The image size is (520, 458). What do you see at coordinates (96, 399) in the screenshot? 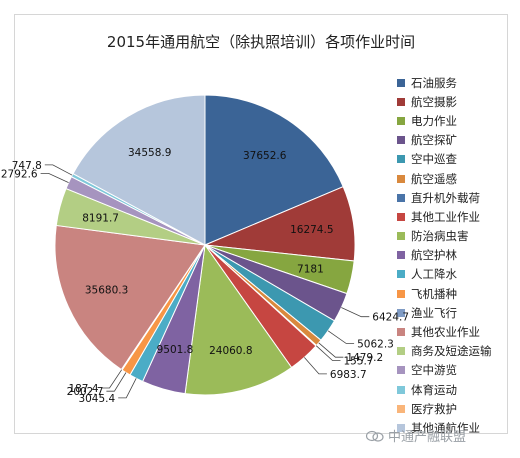
I see `data-label: 3045.4` at bounding box center [96, 399].